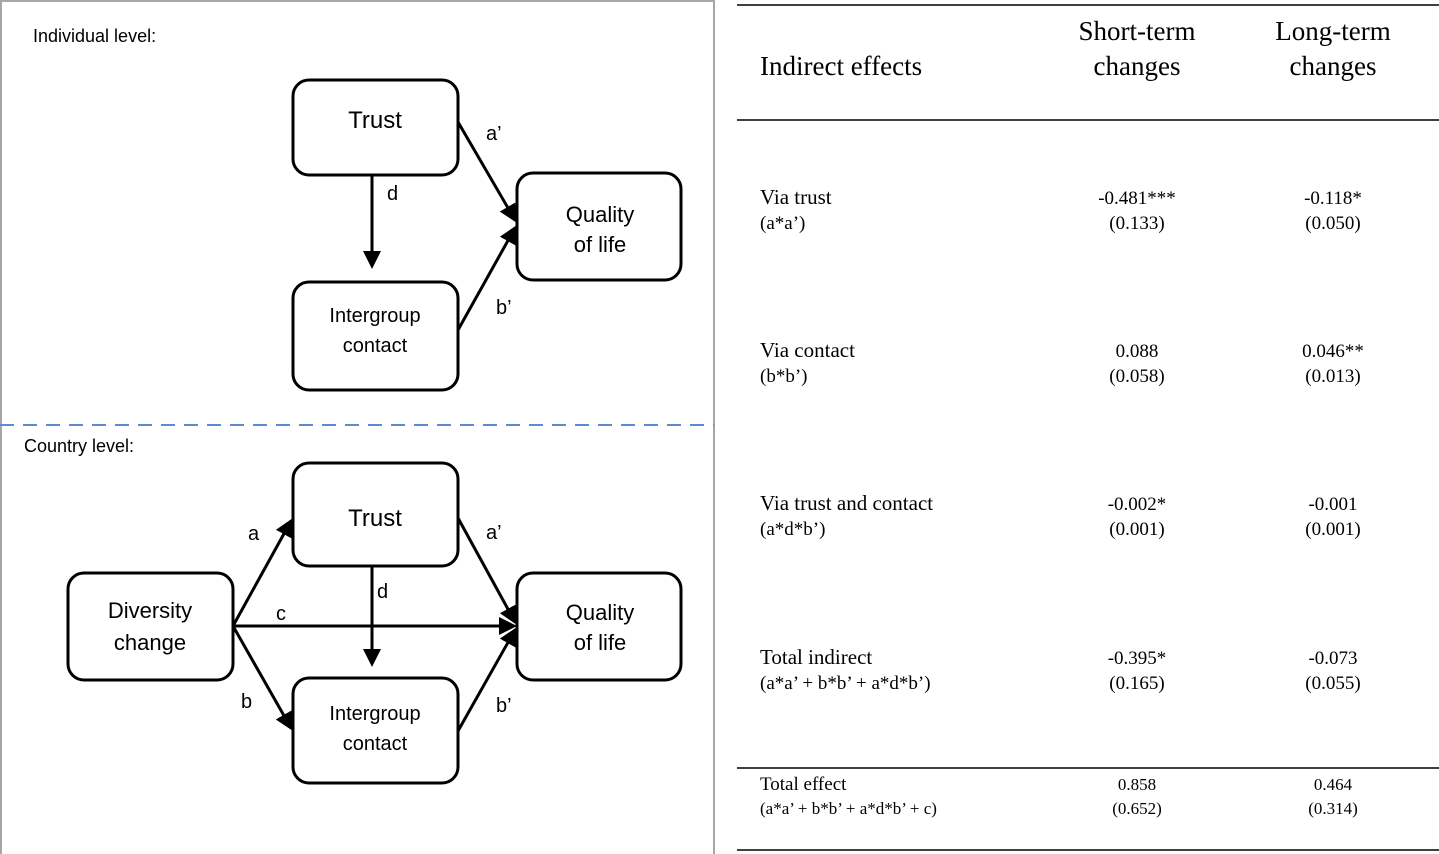 The height and width of the screenshot is (854, 1439). What do you see at coordinates (846, 503) in the screenshot?
I see `row-label: Via trust and contact` at bounding box center [846, 503].